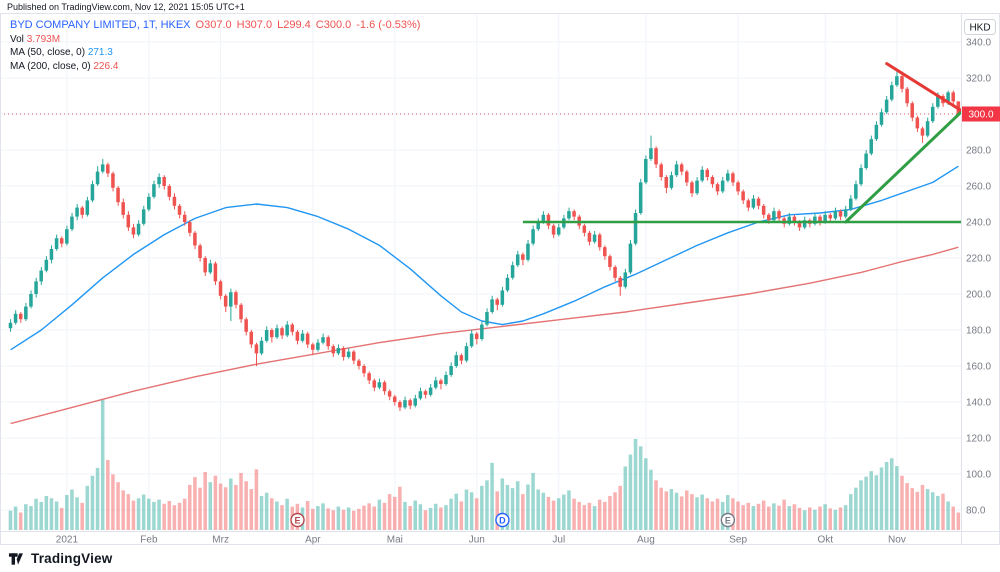 The height and width of the screenshot is (572, 1000). What do you see at coordinates (313, 540) in the screenshot?
I see `x-axis-label: Apr` at bounding box center [313, 540].